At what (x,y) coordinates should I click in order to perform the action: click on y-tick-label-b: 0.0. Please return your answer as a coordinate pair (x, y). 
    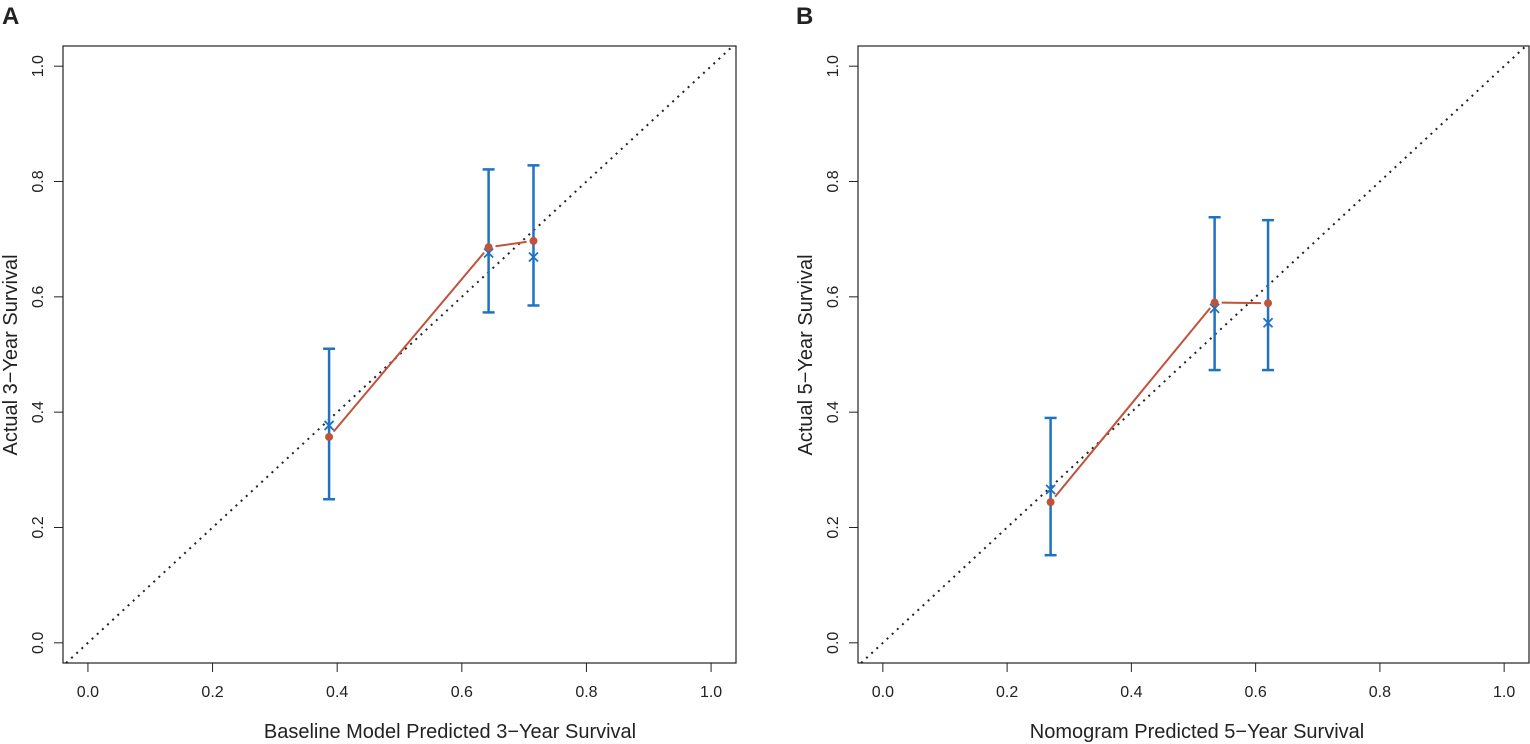
    Looking at the image, I should click on (833, 643).